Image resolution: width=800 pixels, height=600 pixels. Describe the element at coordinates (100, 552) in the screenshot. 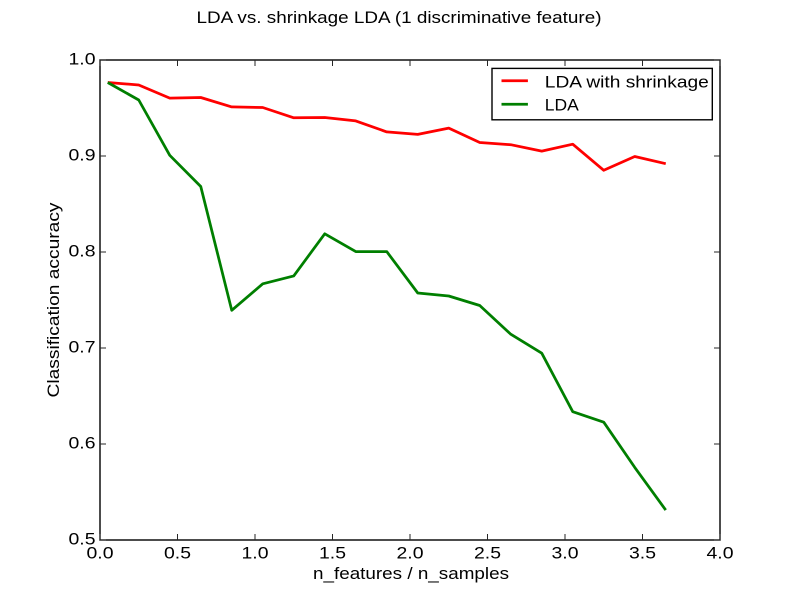

I see `svg-text: 0.0` at that location.